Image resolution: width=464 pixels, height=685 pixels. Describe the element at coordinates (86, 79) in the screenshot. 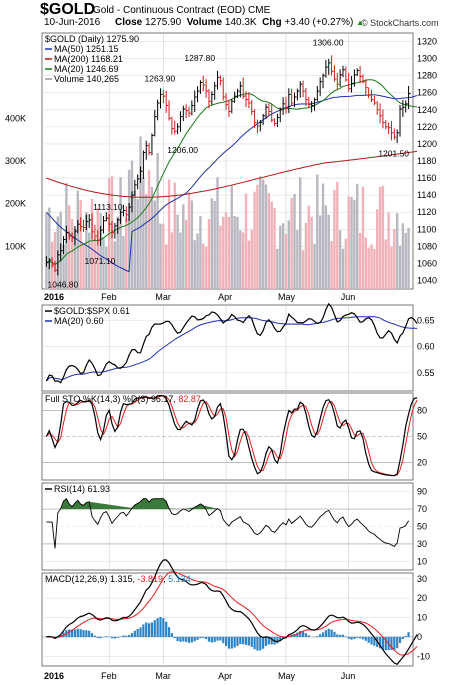

I see `legend-label: Volume 140,265` at that location.